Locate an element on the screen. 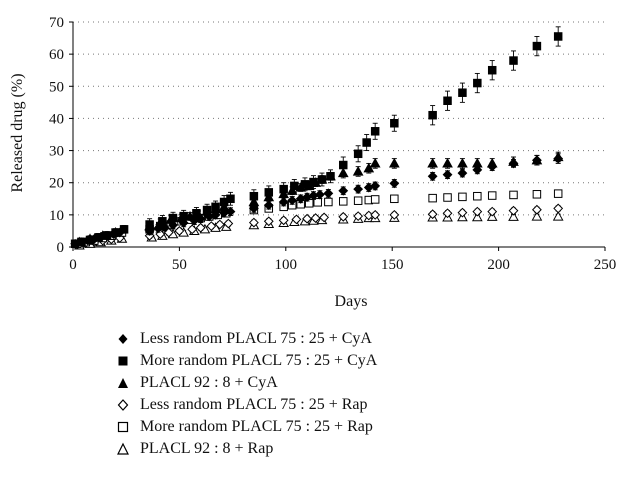 The image size is (617, 482). y-tick-label: 0 is located at coordinates (61, 248).